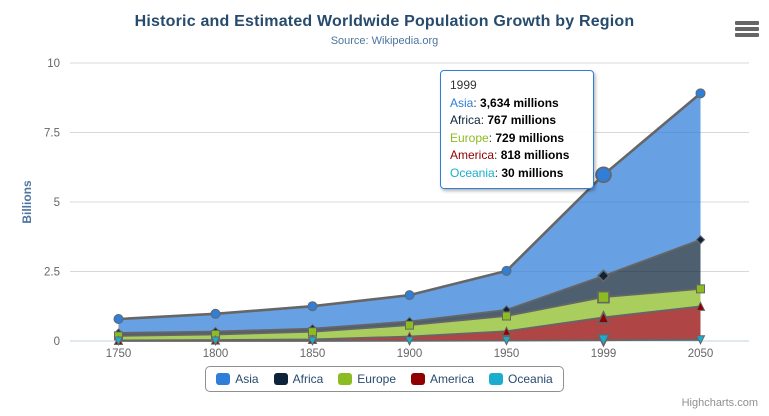 This screenshot has height=416, width=769. What do you see at coordinates (418, 379) in the screenshot?
I see `legend-swatch-america` at bounding box center [418, 379].